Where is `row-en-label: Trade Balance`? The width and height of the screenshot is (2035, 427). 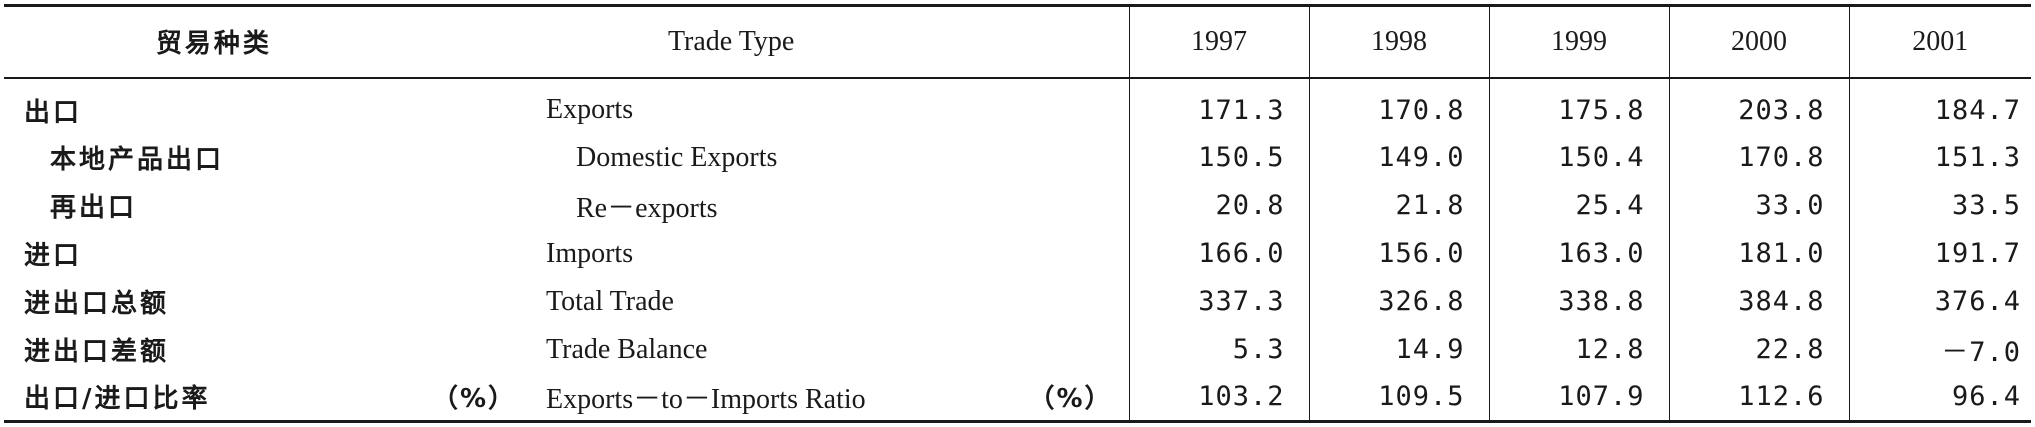 row-en-label: Trade Balance is located at coordinates (627, 349).